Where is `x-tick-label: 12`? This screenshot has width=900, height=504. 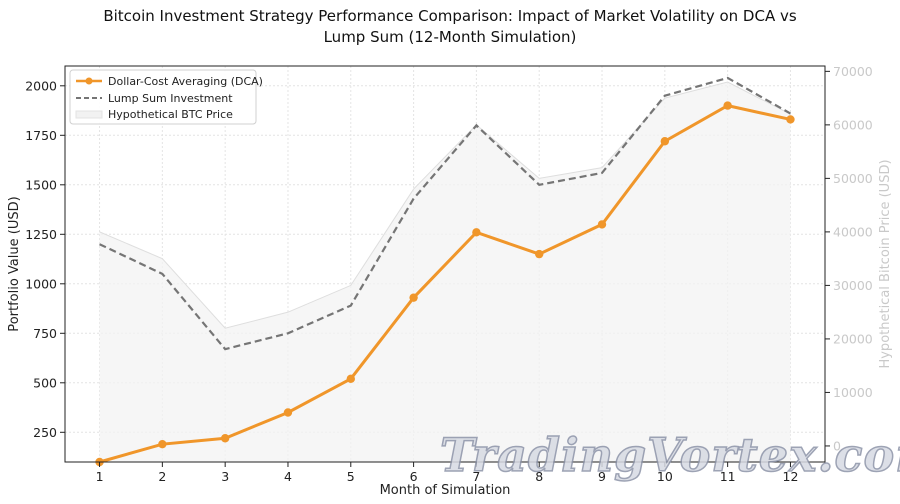 x-tick-label: 12 is located at coordinates (791, 476).